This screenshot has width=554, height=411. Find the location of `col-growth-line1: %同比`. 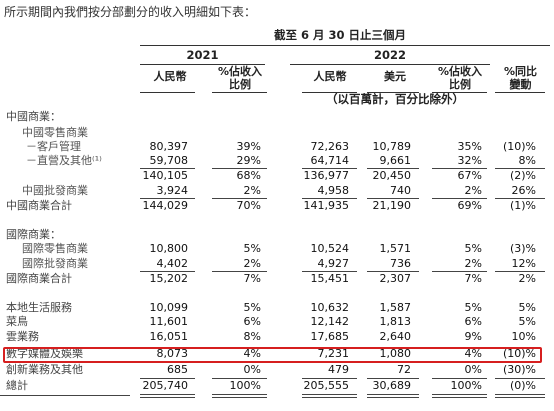

col-growth-line1: %同比 is located at coordinates (520, 71).